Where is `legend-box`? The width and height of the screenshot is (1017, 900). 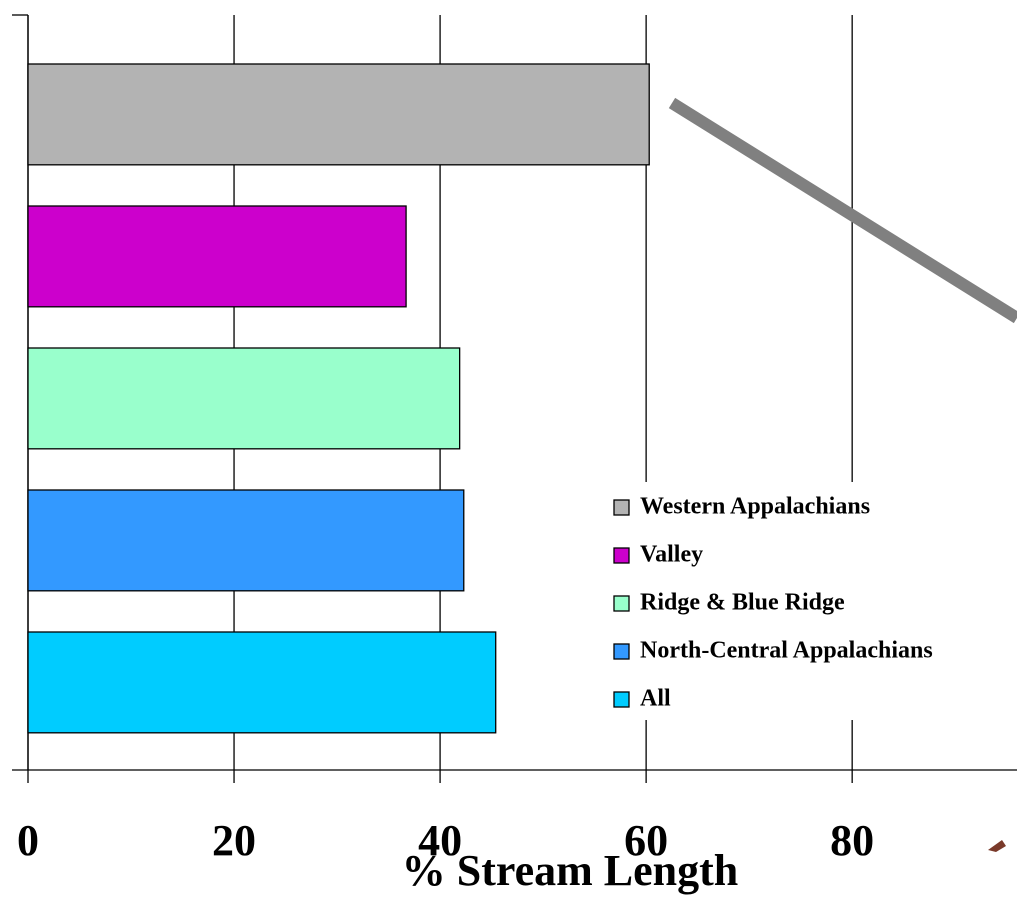 legend-box is located at coordinates (808, 601).